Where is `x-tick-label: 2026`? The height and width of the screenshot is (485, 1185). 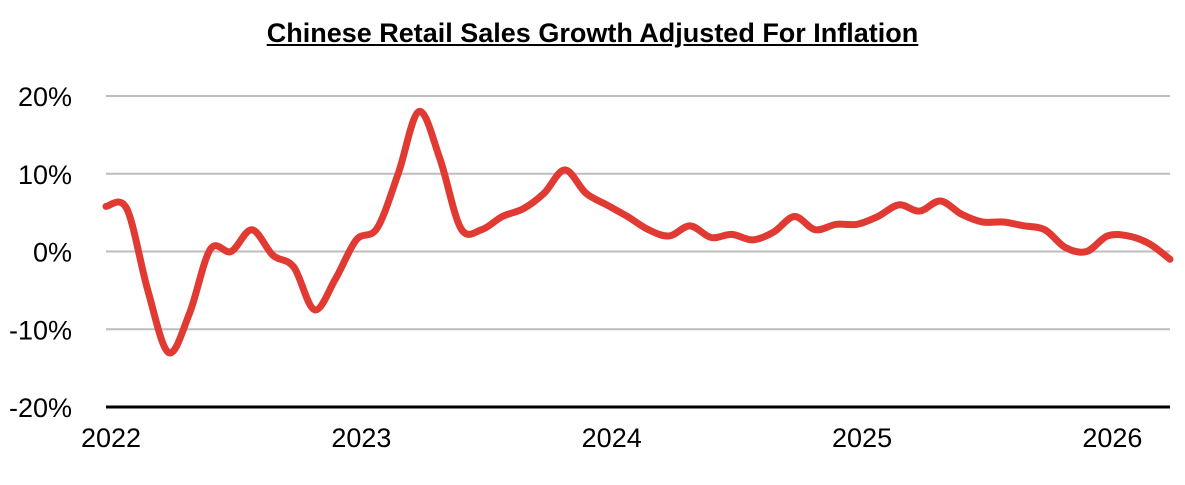
x-tick-label: 2026 is located at coordinates (1112, 438).